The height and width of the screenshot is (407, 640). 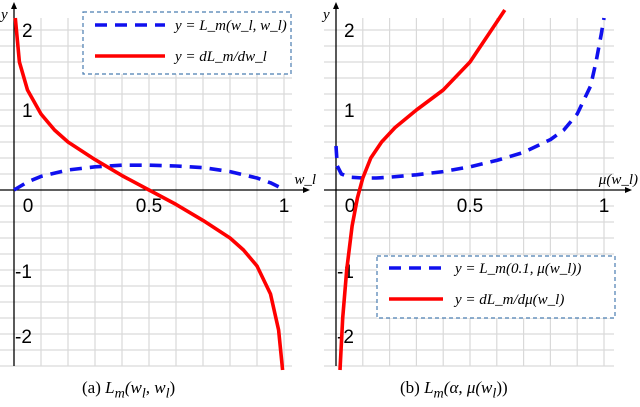 What do you see at coordinates (187, 43) in the screenshot?
I see `legend: y = L_m(w_l, w_l)y = dL_m/dw_l` at bounding box center [187, 43].